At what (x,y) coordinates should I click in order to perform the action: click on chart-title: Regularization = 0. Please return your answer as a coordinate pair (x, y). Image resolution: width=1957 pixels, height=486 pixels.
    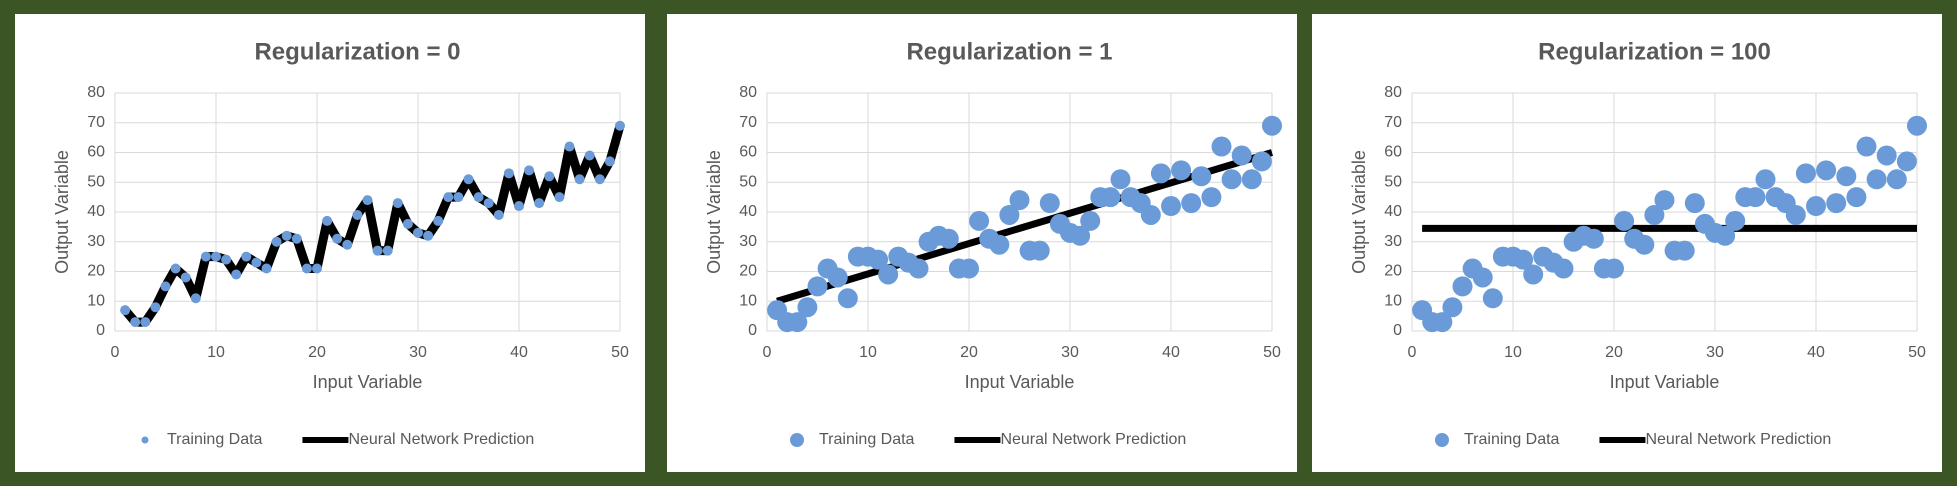
    Looking at the image, I should click on (357, 51).